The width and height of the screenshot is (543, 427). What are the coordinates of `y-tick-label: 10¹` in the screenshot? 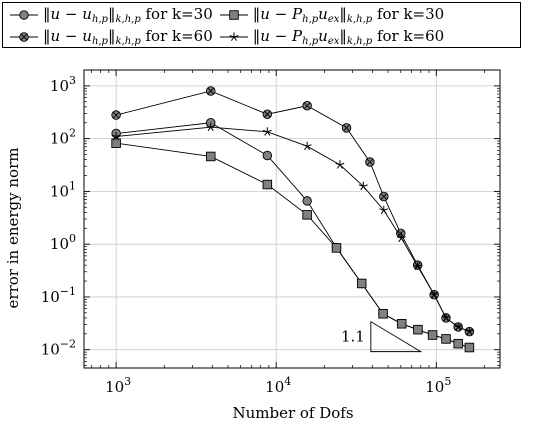 It's located at (63, 189).